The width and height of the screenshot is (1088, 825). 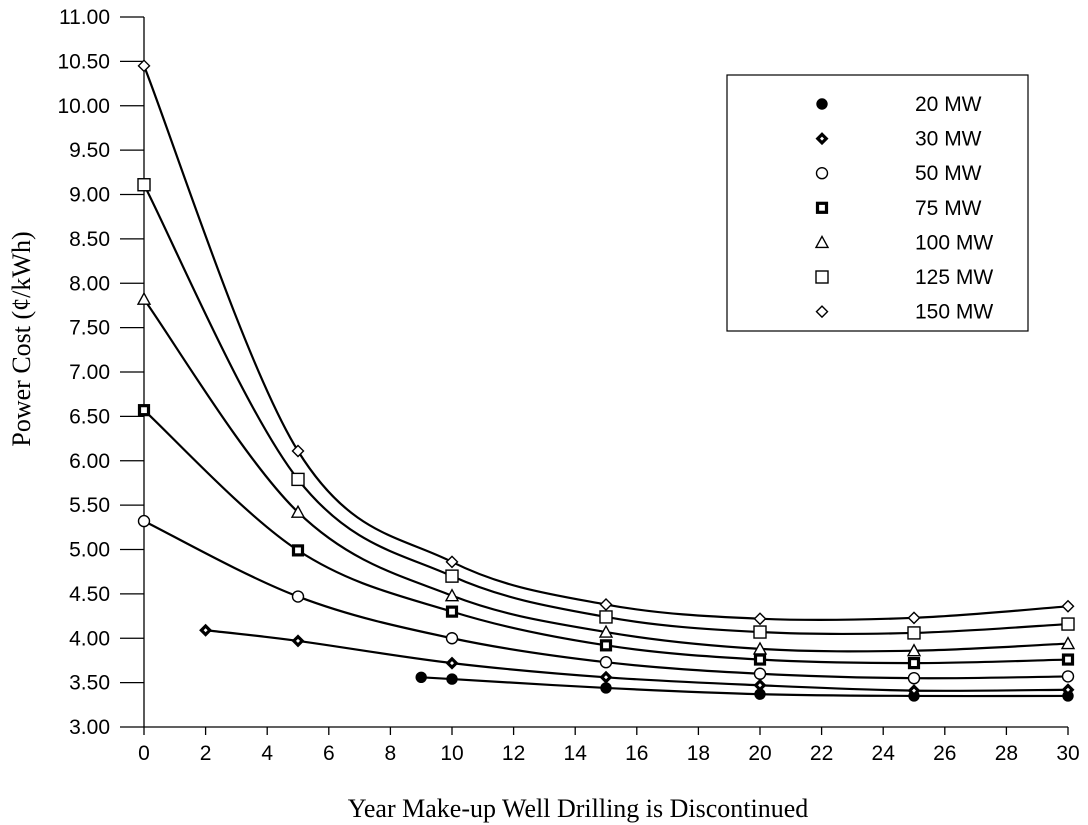 I want to click on x-tick-label: 22, so click(x=821, y=753).